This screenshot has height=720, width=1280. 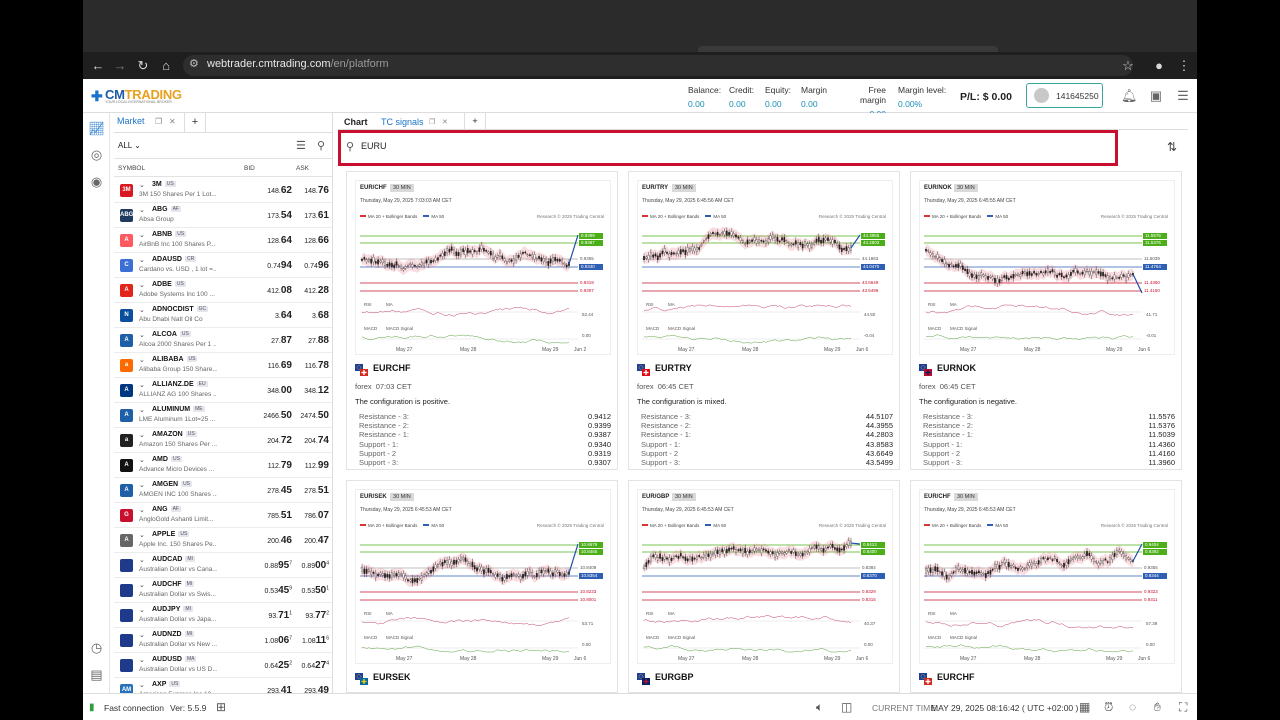 What do you see at coordinates (194, 64) in the screenshot?
I see `site-info-icon: ⚙` at bounding box center [194, 64].